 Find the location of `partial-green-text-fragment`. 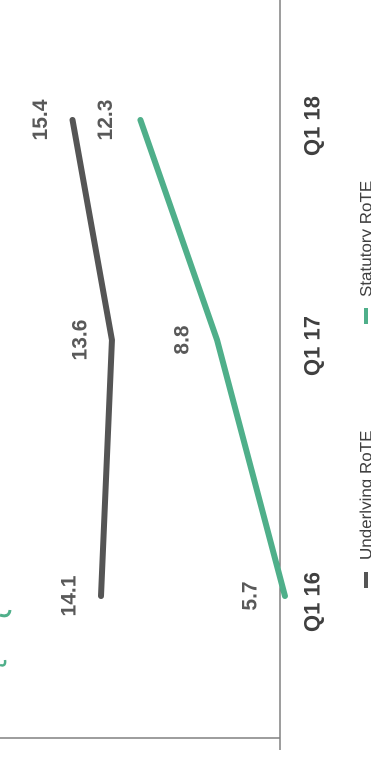

partial-green-text-fragment is located at coordinates (6, 638).